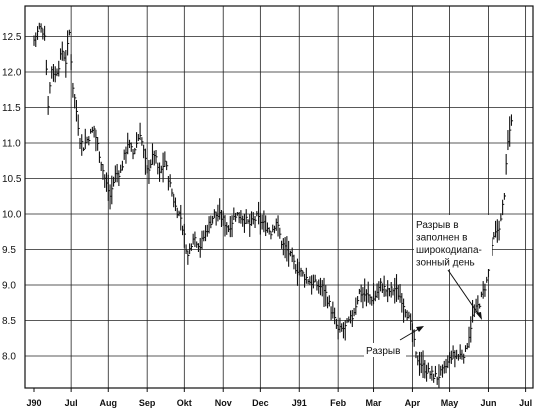 This screenshot has height=410, width=537. I want to click on y-tick-label: 9.0, so click(9, 286).